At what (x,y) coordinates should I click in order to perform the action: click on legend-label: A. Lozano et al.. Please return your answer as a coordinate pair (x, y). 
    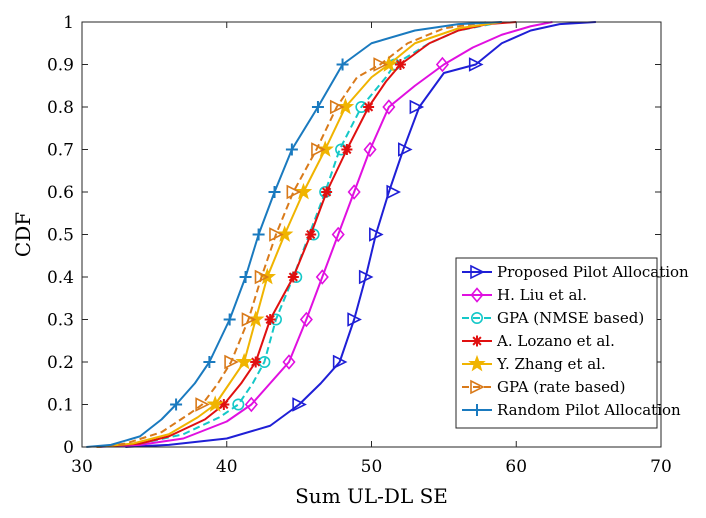
    Looking at the image, I should click on (555, 341).